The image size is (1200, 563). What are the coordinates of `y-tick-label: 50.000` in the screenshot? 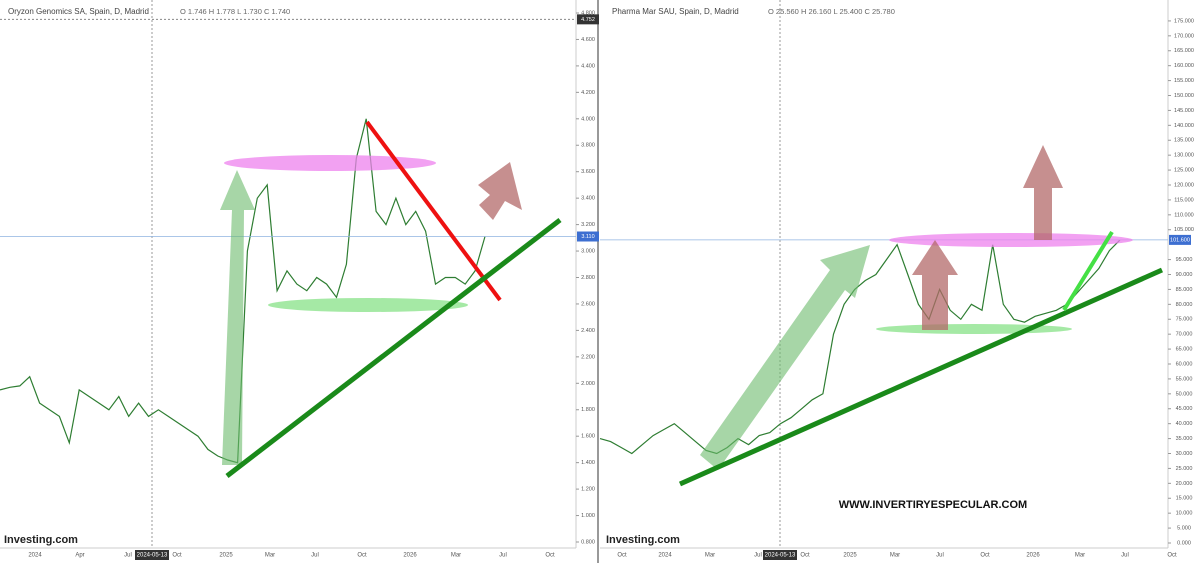 It's located at (1184, 394).